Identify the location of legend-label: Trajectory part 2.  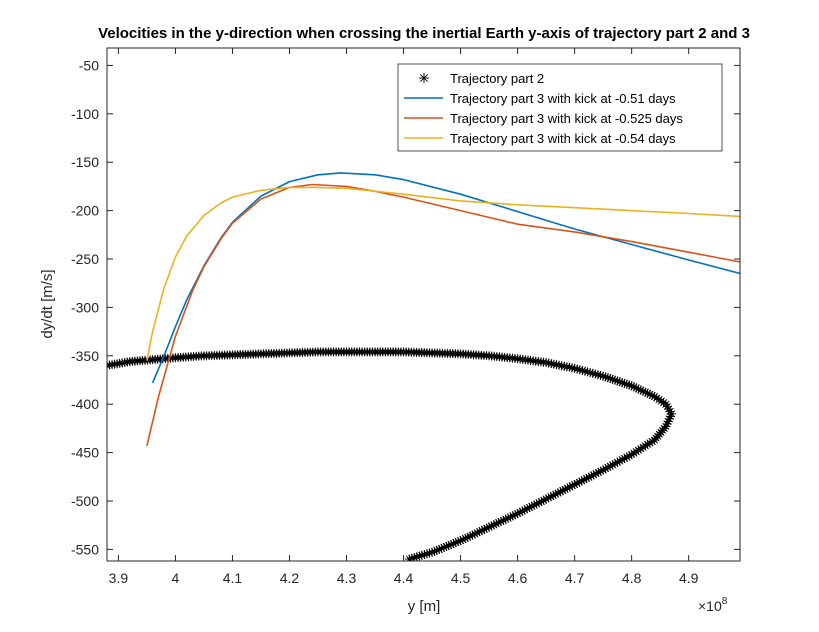
(497, 78).